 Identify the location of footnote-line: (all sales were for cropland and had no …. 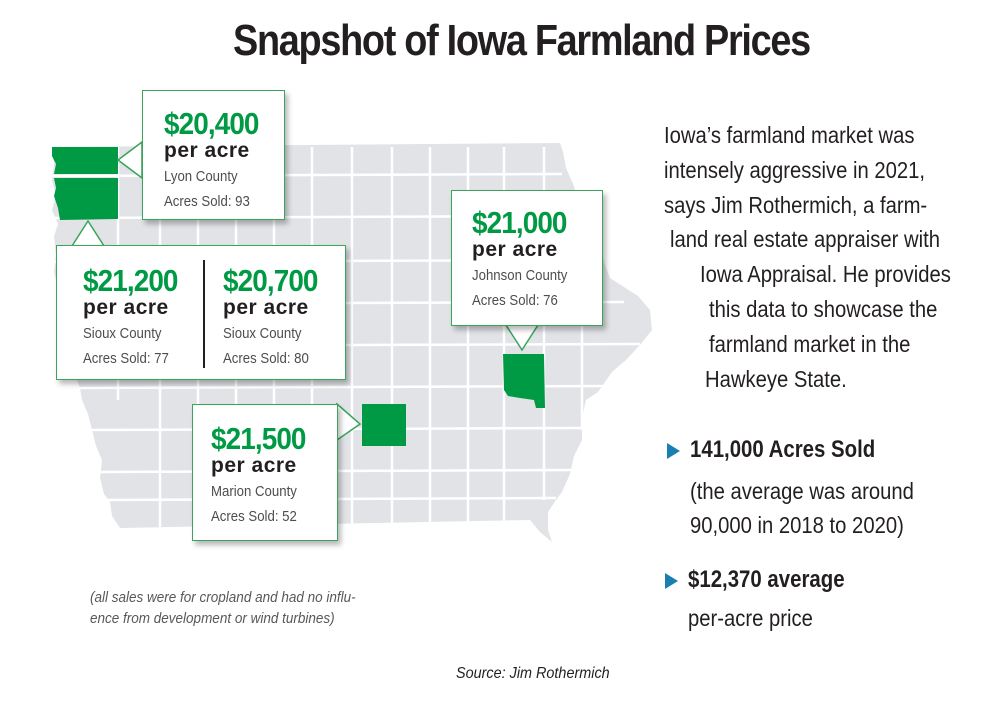
(223, 597).